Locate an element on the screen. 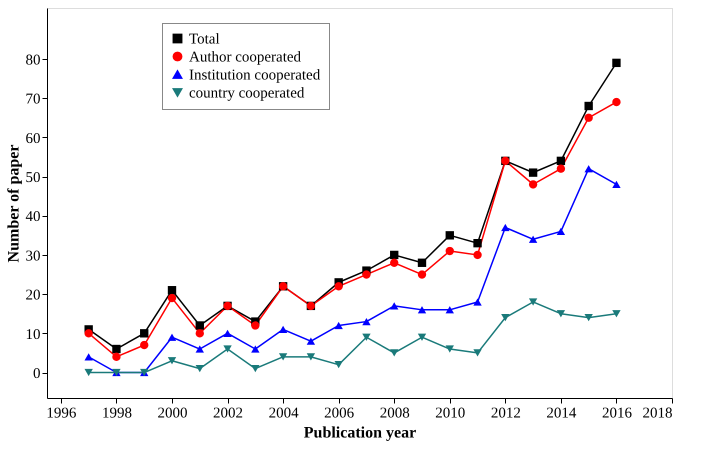 The width and height of the screenshot is (725, 468). x-tick-label: 2000 is located at coordinates (173, 414).